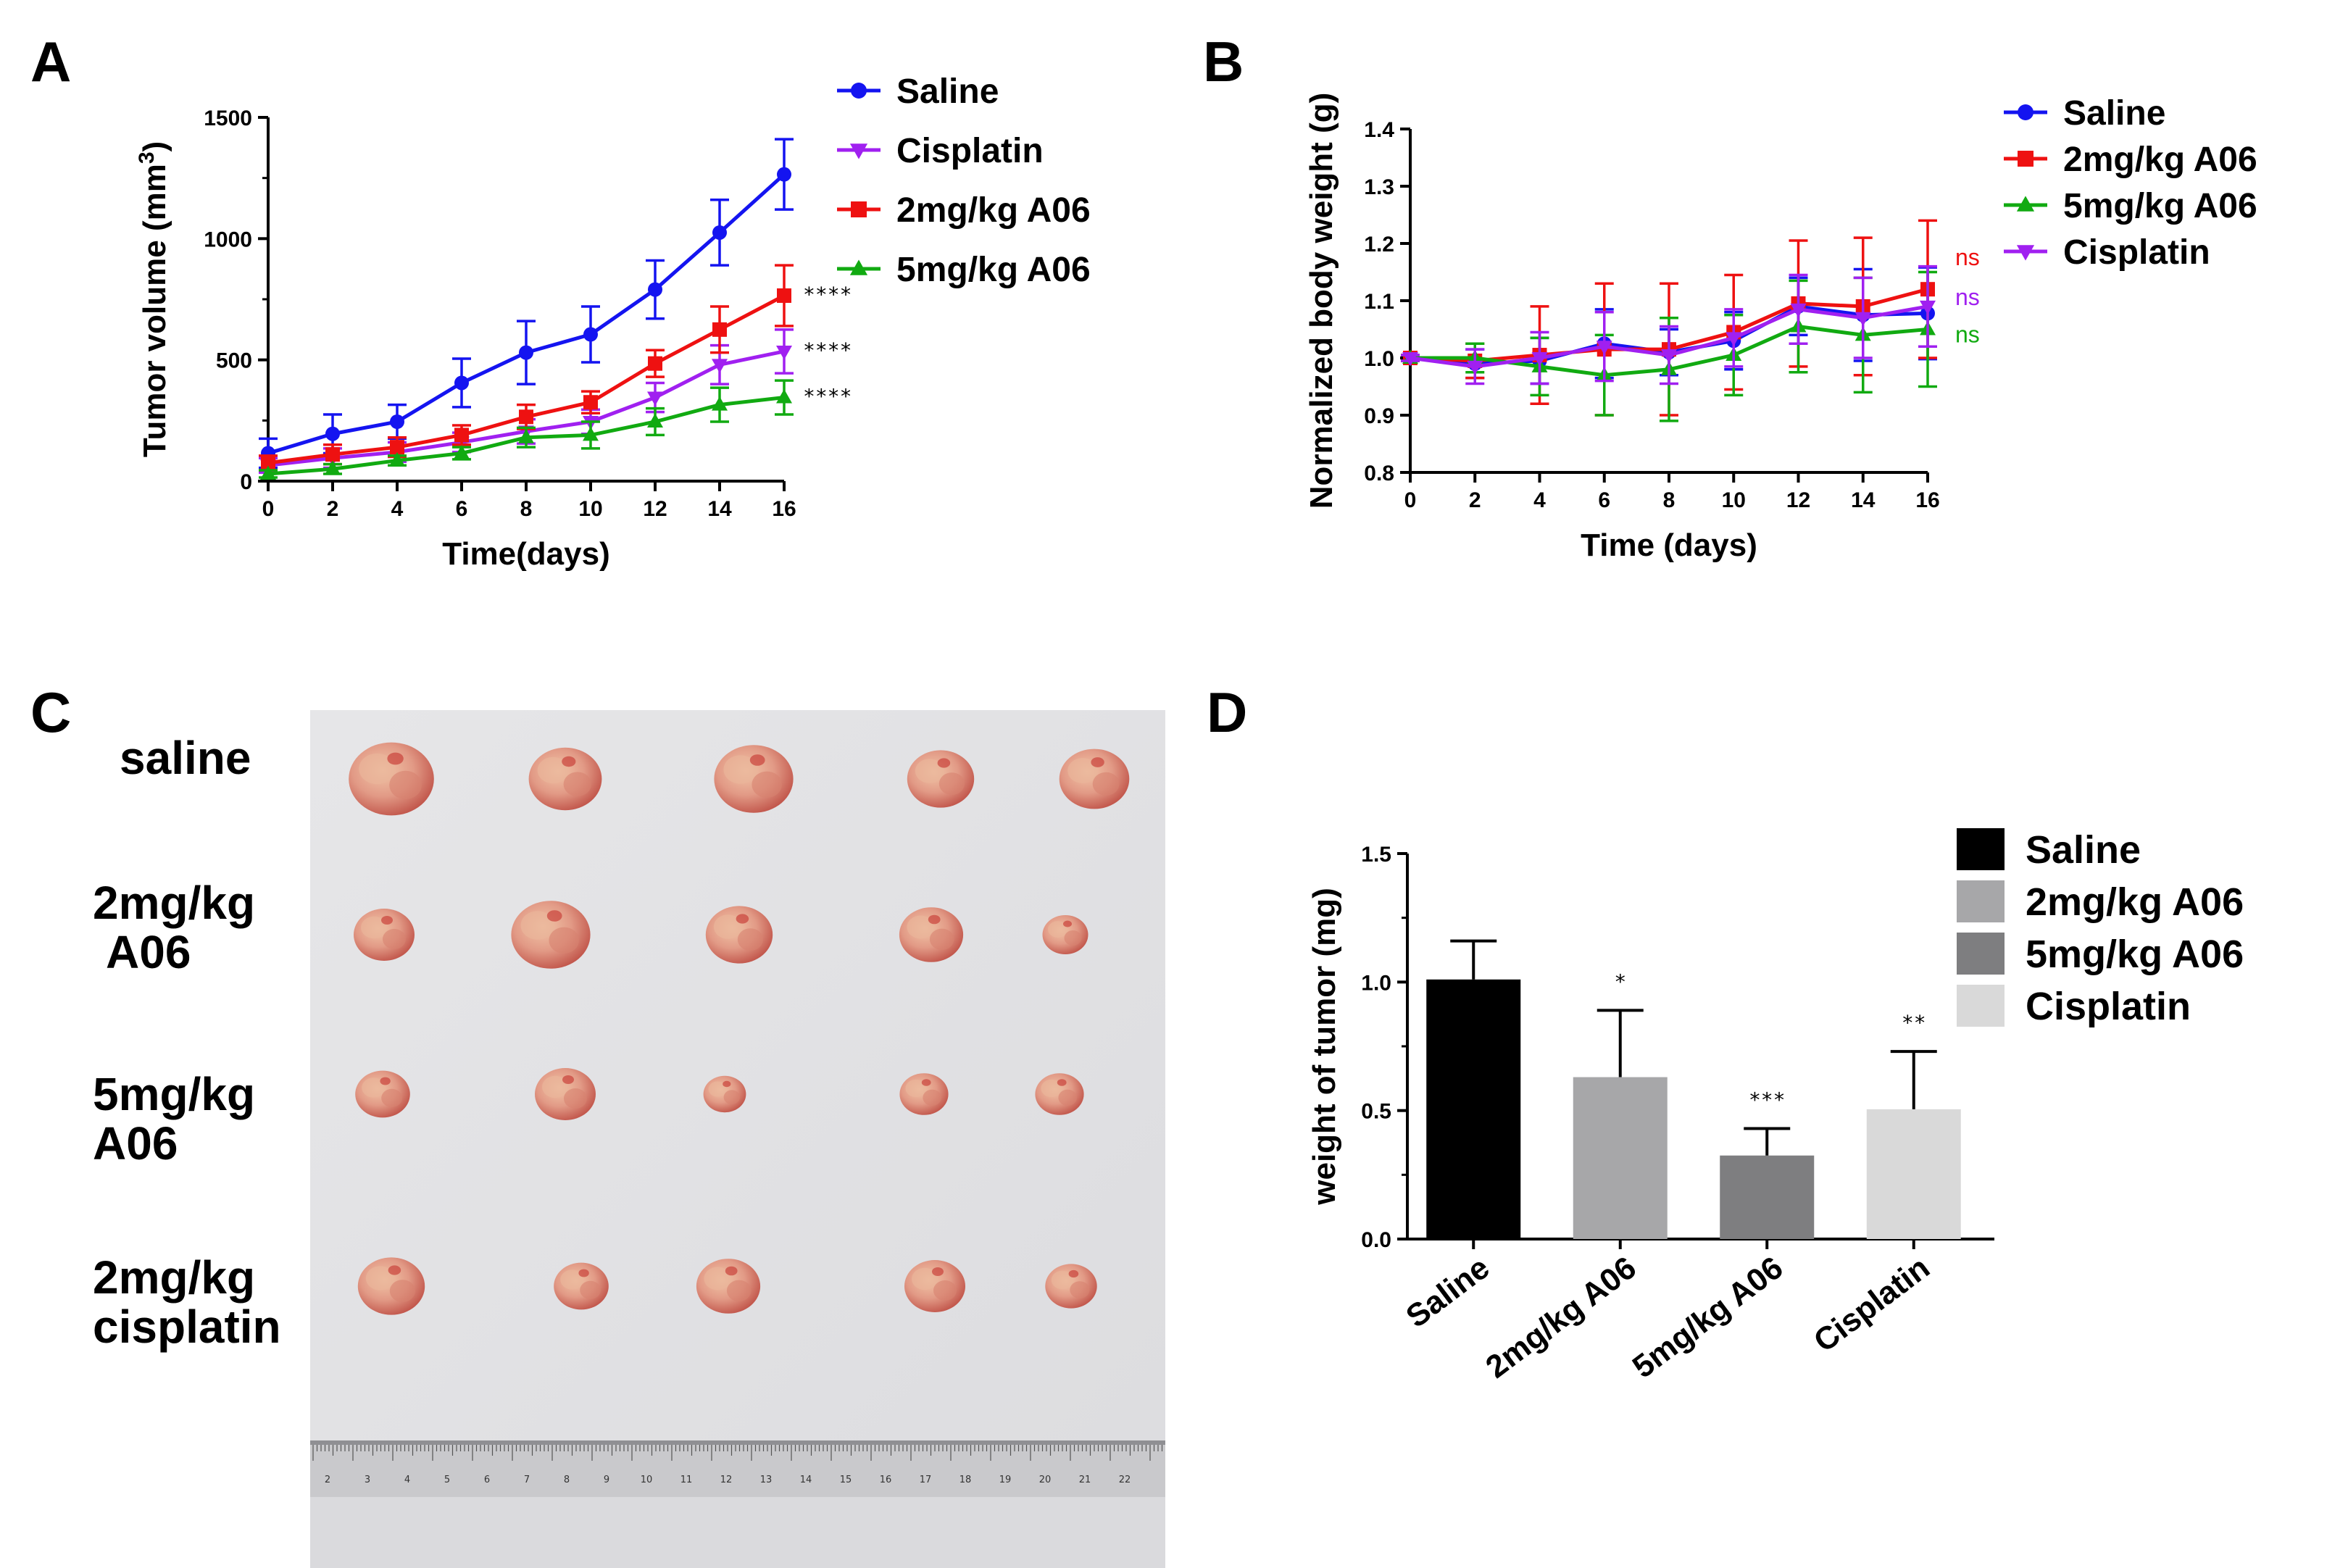  What do you see at coordinates (965, 1480) in the screenshot?
I see `ruler-number: 18` at bounding box center [965, 1480].